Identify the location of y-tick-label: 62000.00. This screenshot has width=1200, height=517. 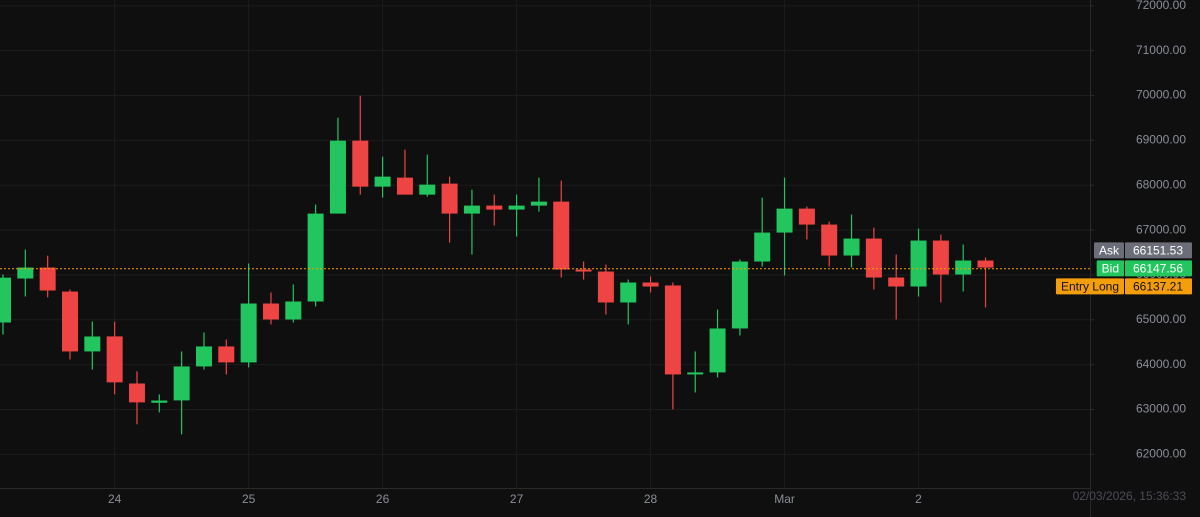
(1161, 454).